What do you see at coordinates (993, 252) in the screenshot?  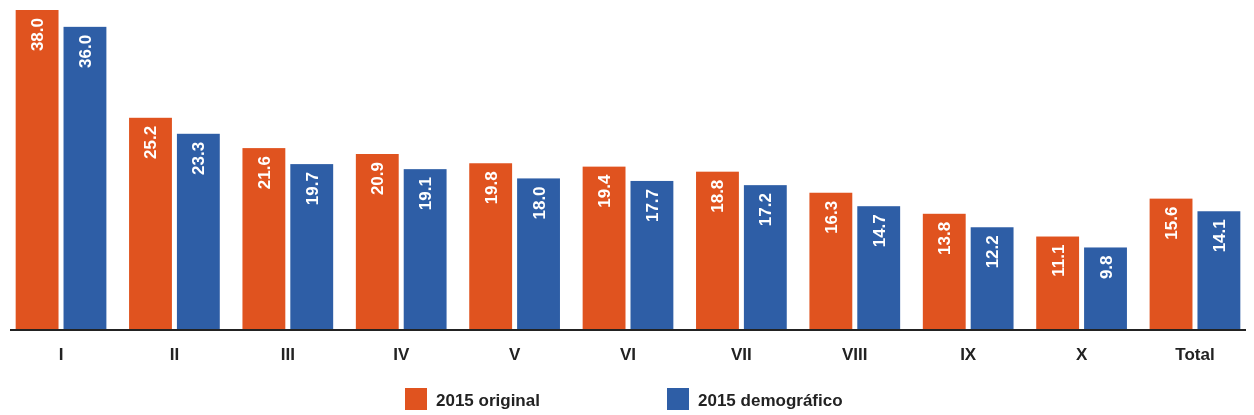 I see `data-label: 12.2` at bounding box center [993, 252].